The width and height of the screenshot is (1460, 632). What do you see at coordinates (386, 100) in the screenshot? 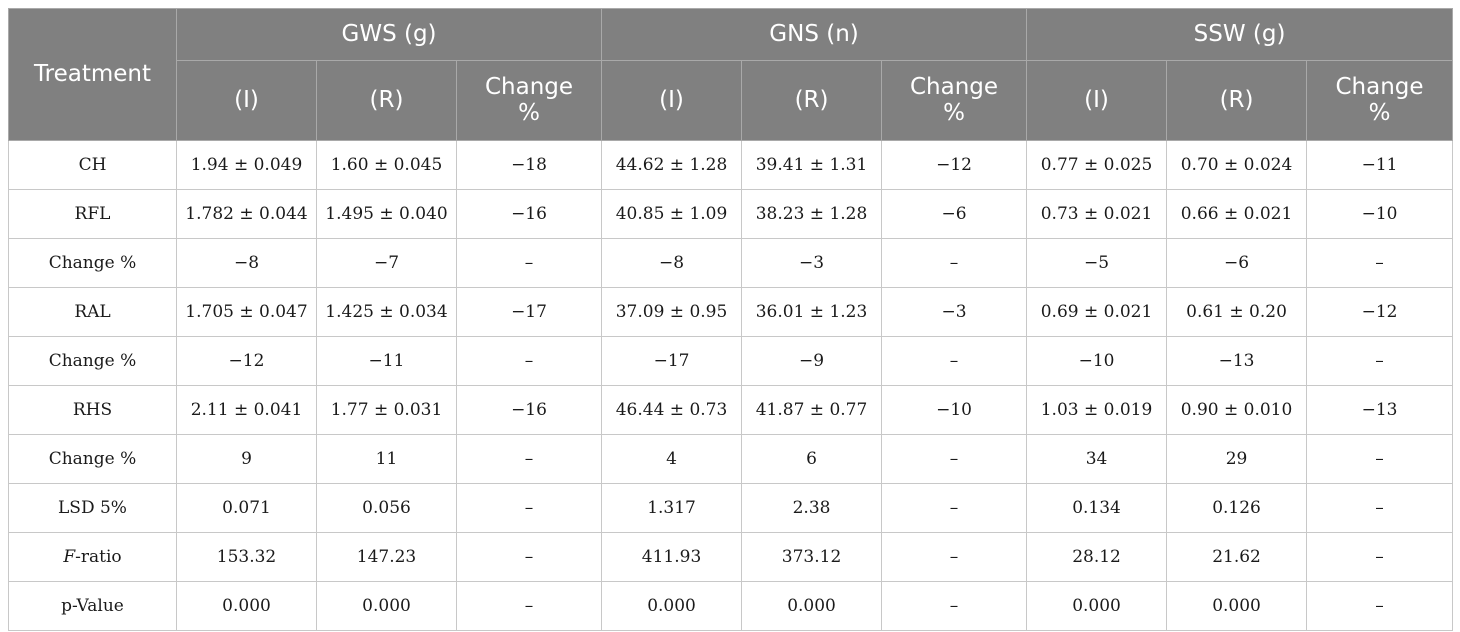
I see `sub-header-gws-r: (R)` at bounding box center [386, 100].